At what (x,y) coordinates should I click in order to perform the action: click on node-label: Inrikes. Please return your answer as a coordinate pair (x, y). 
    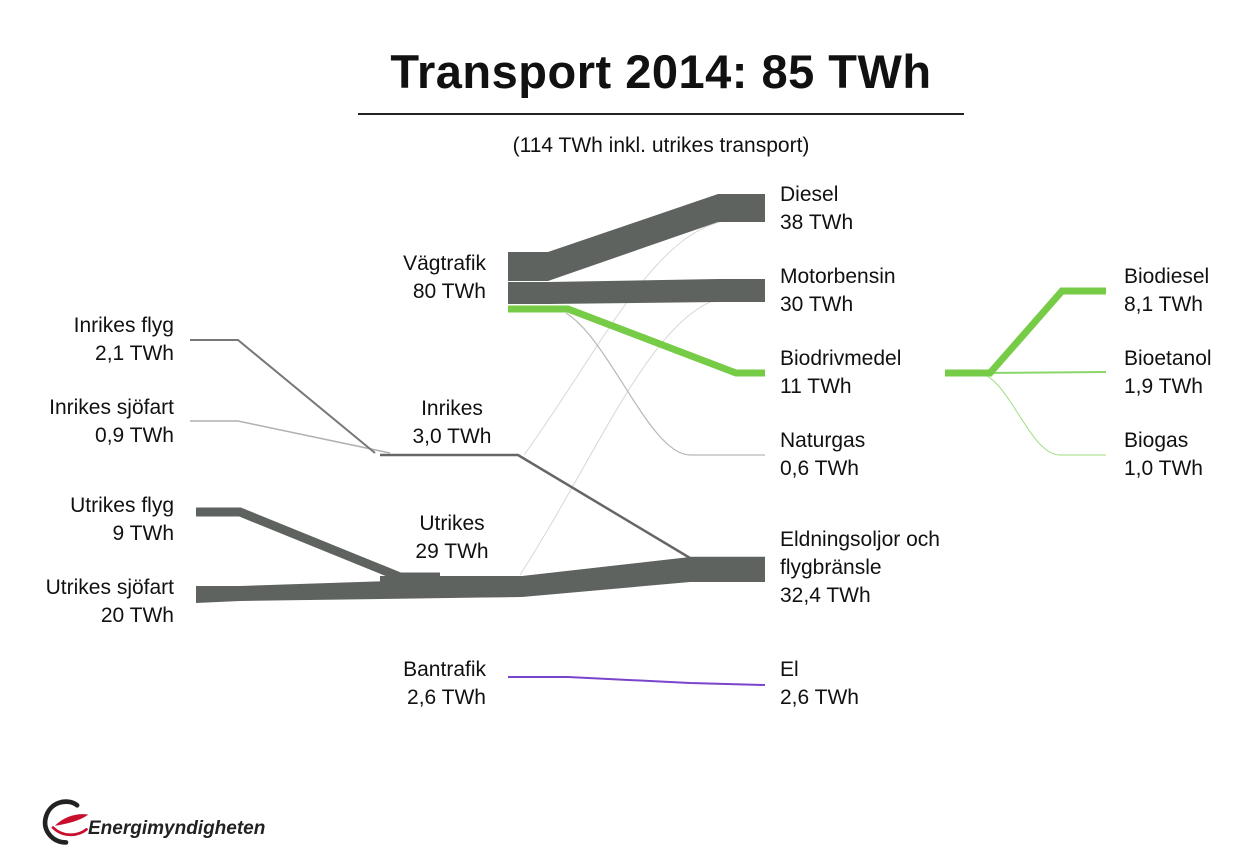
    Looking at the image, I should click on (452, 408).